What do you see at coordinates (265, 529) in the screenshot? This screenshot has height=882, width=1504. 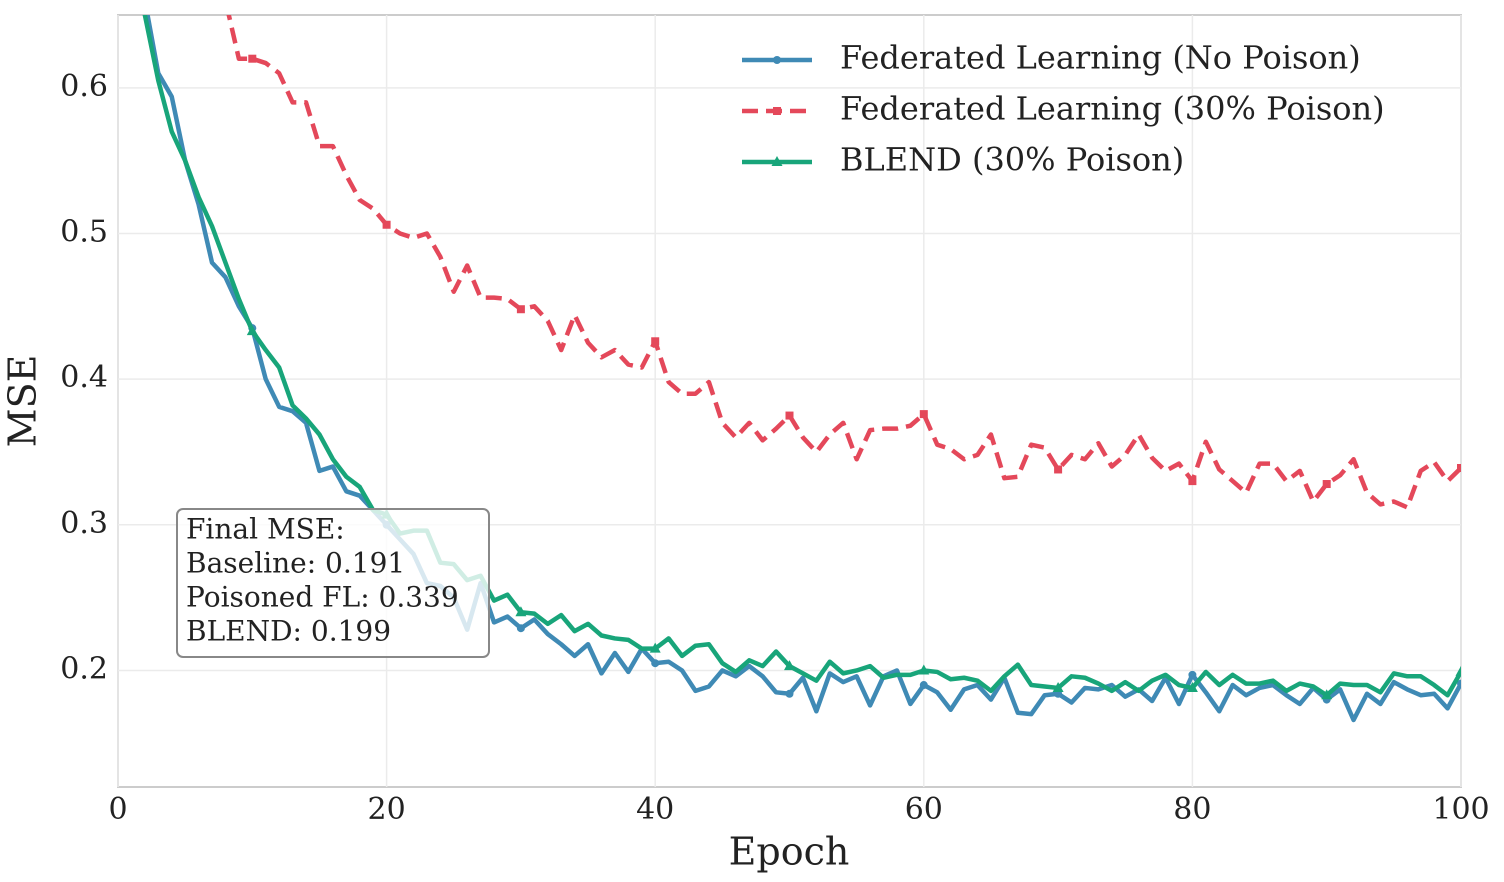 I see `annotation-text: Final MSE:` at bounding box center [265, 529].